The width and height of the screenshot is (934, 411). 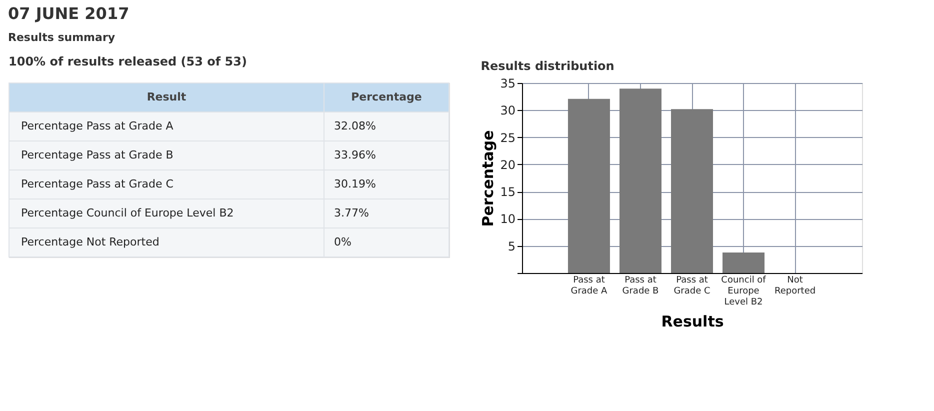 I want to click on text: 0%, so click(x=343, y=242).